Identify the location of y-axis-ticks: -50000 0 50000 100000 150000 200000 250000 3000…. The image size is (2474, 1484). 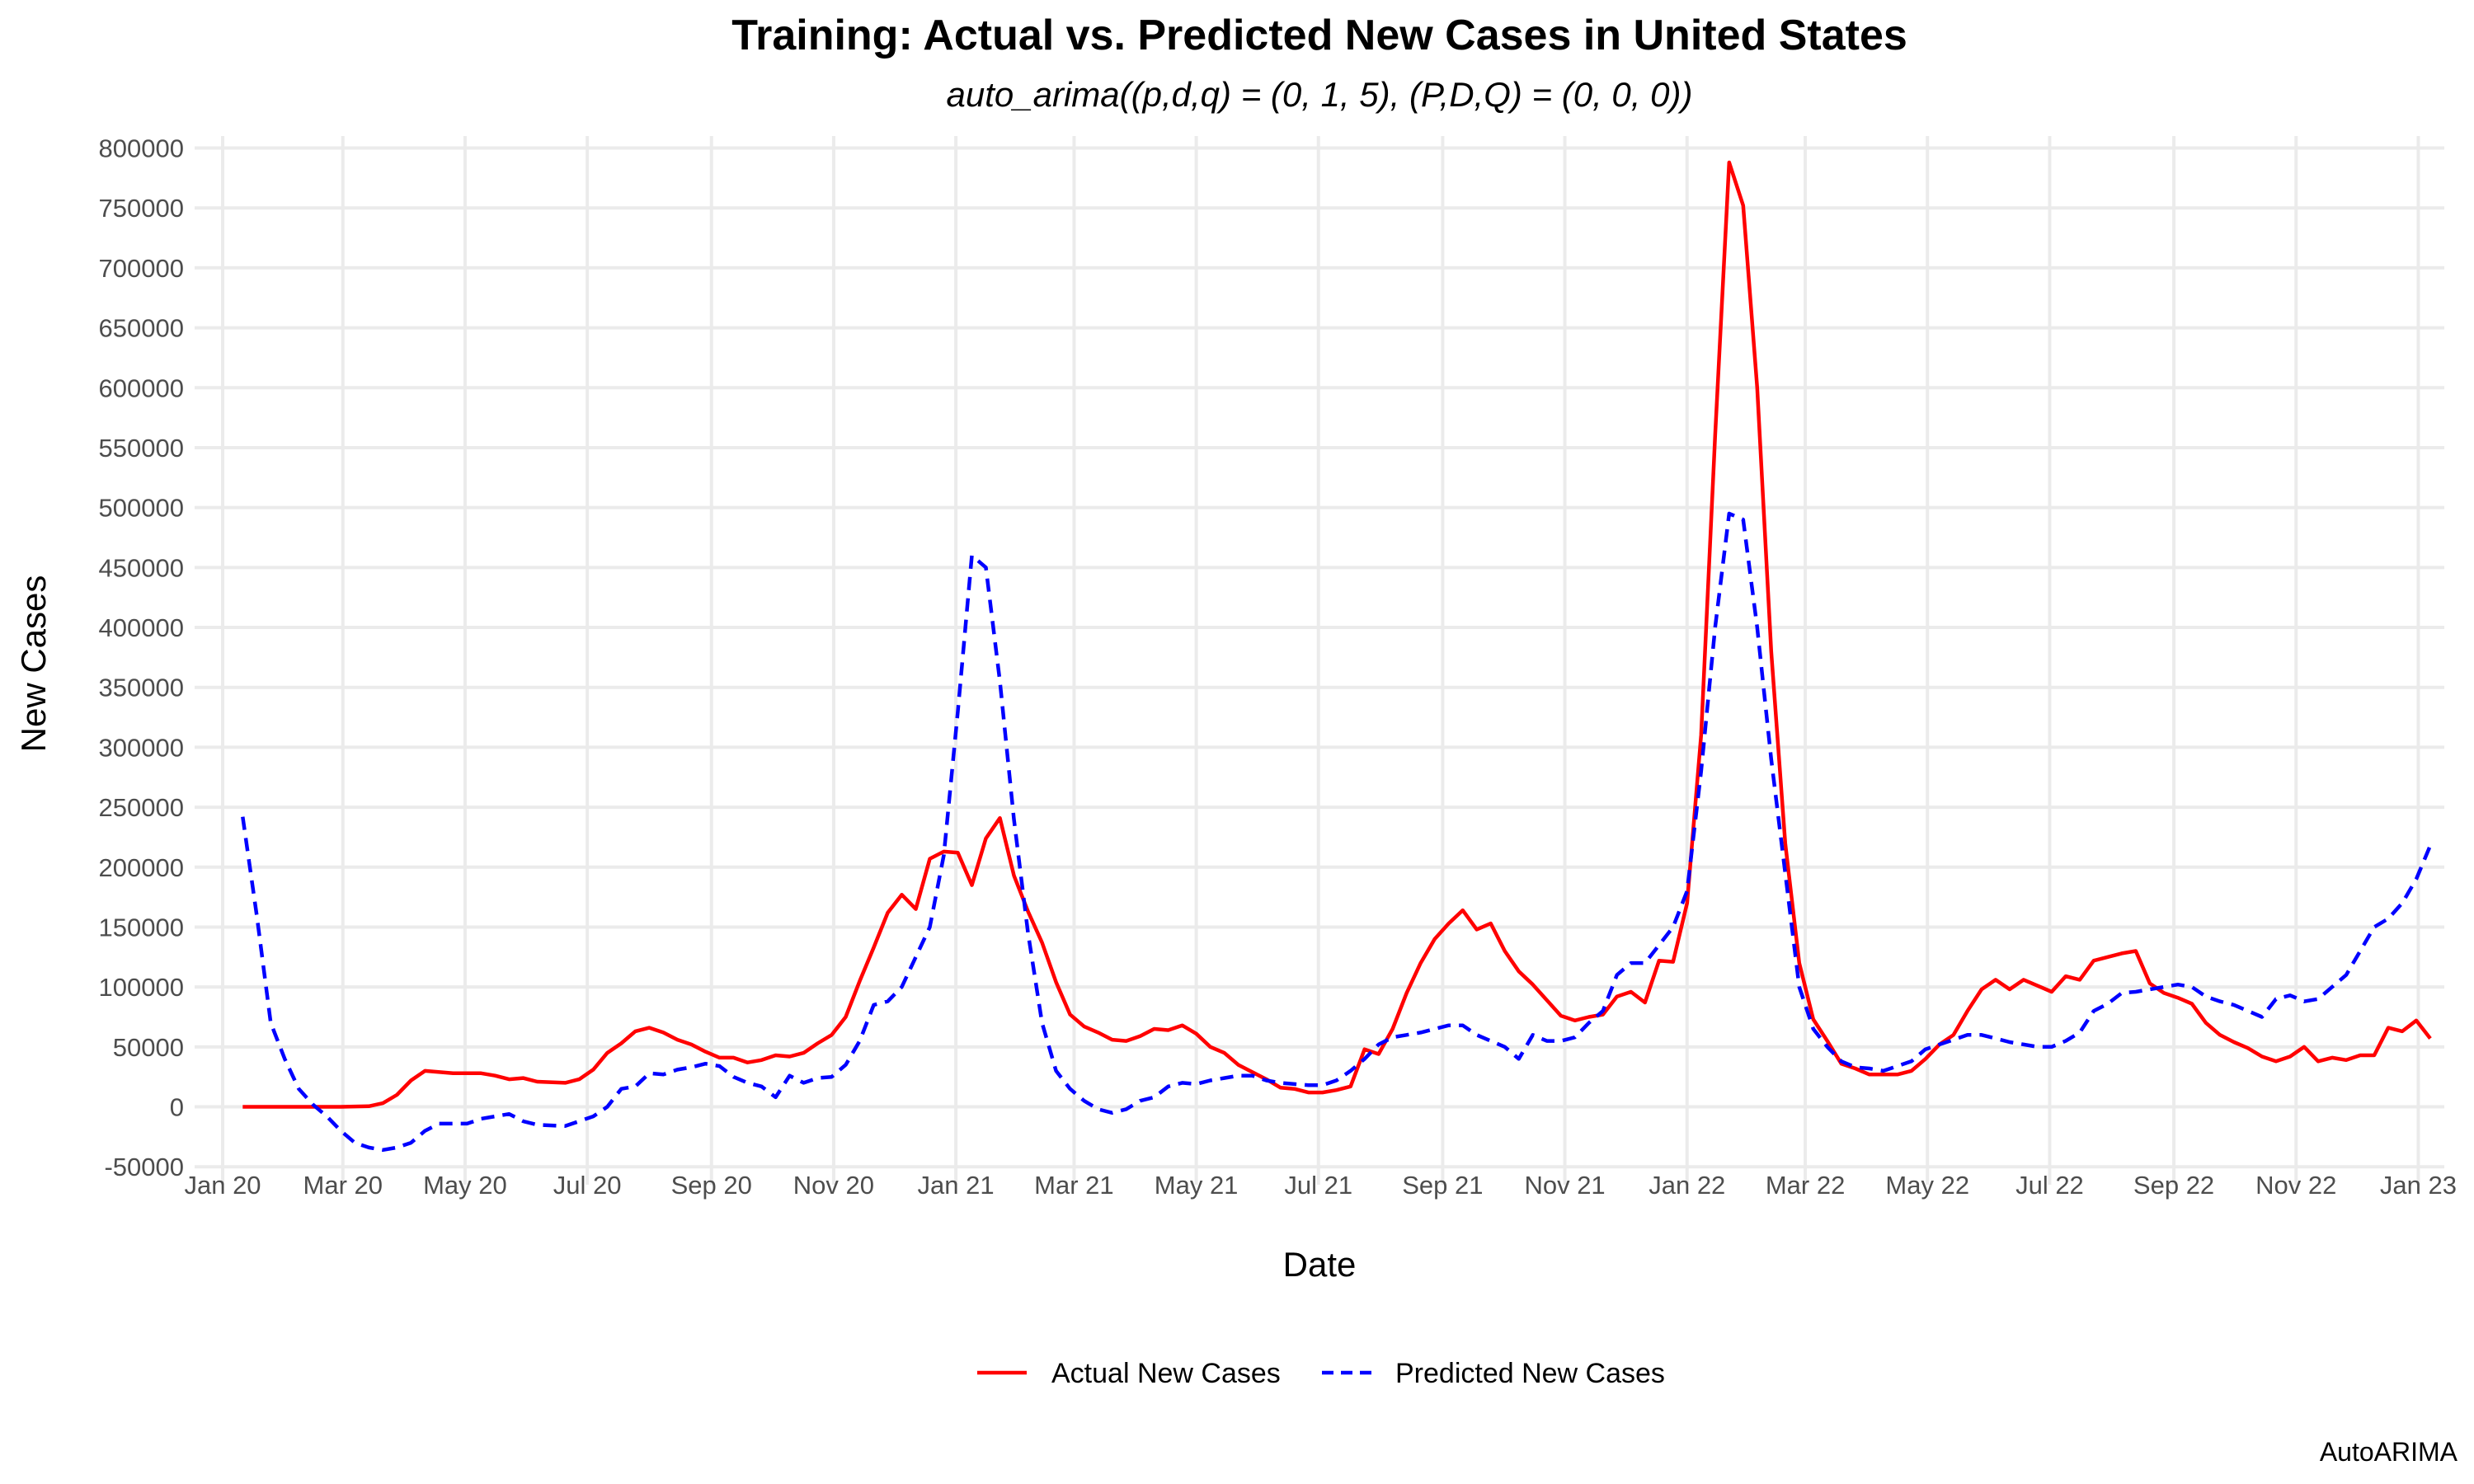
(141, 658).